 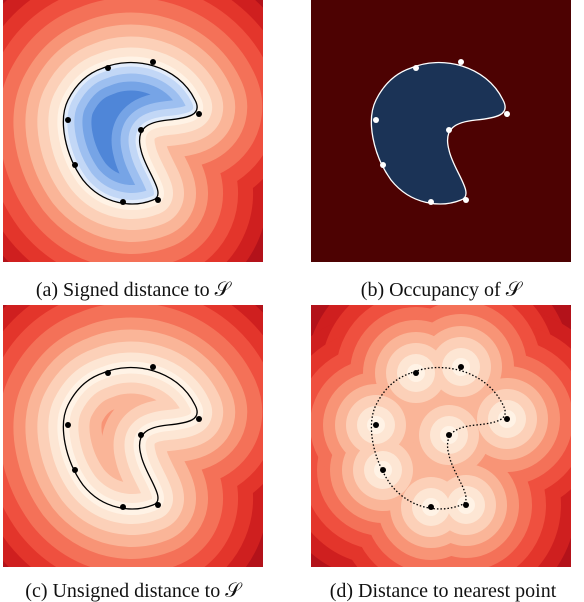 What do you see at coordinates (134, 591) in the screenshot?
I see `caption: (c) Unsigned distance to 𝒮` at bounding box center [134, 591].